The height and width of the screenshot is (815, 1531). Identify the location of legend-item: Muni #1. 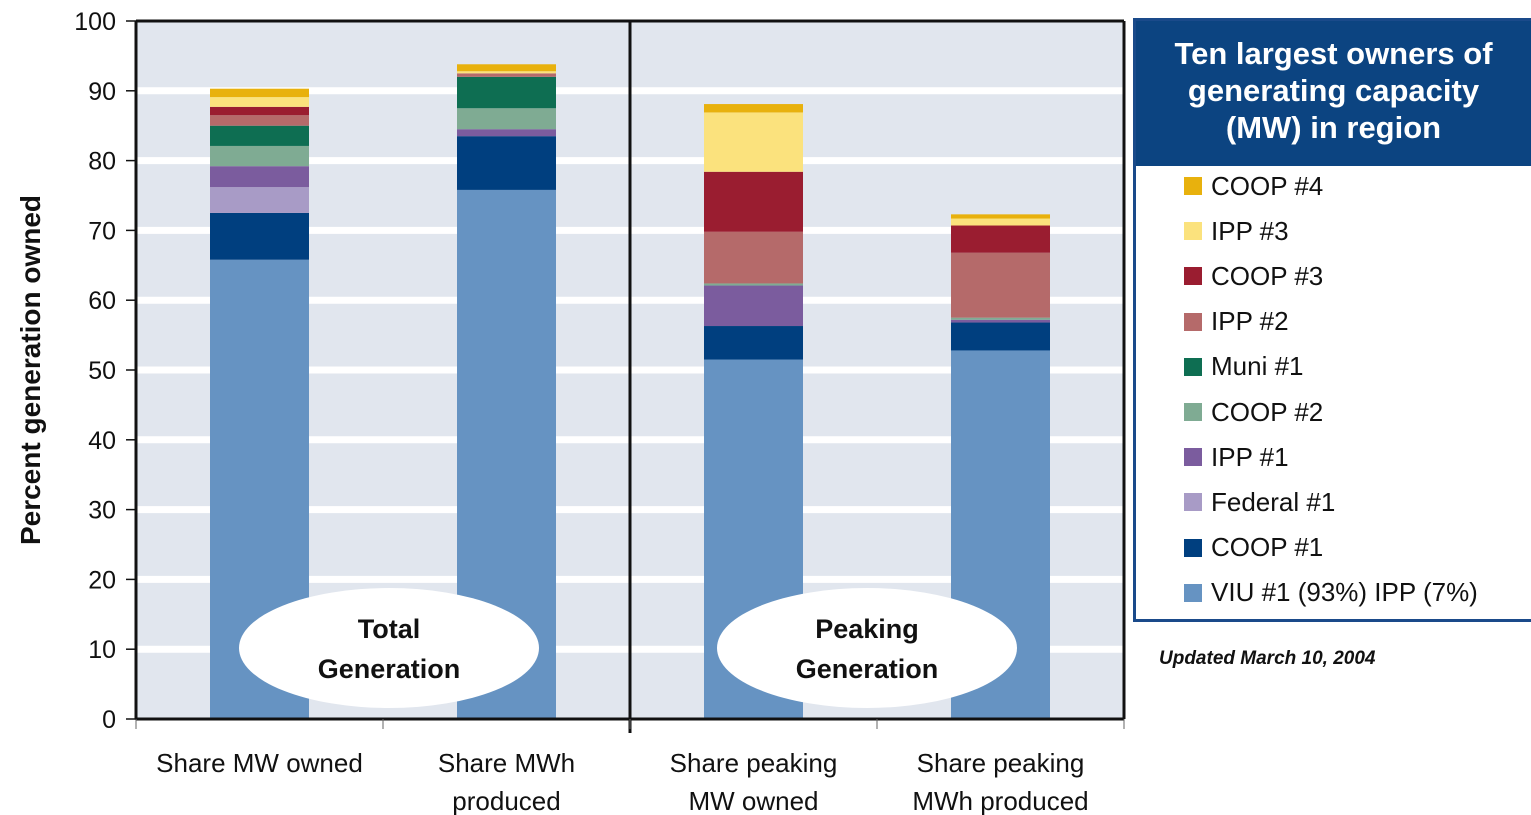
(1244, 366).